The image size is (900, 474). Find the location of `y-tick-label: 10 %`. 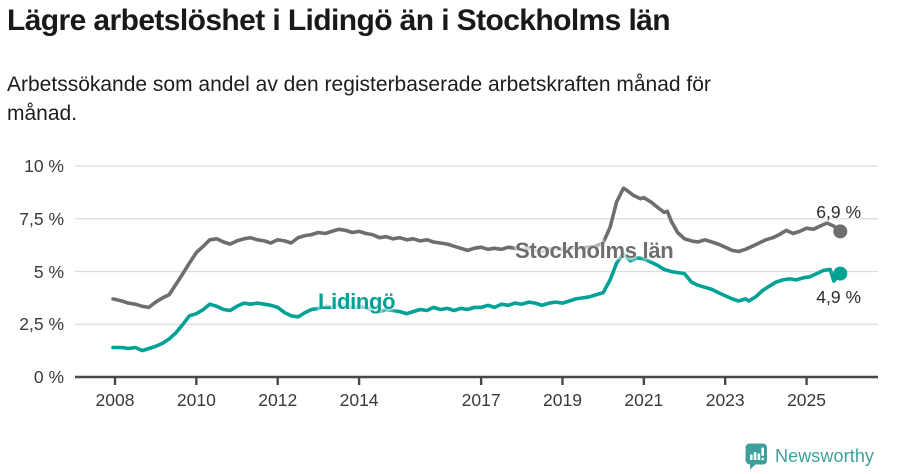

y-tick-label: 10 % is located at coordinates (44, 166).